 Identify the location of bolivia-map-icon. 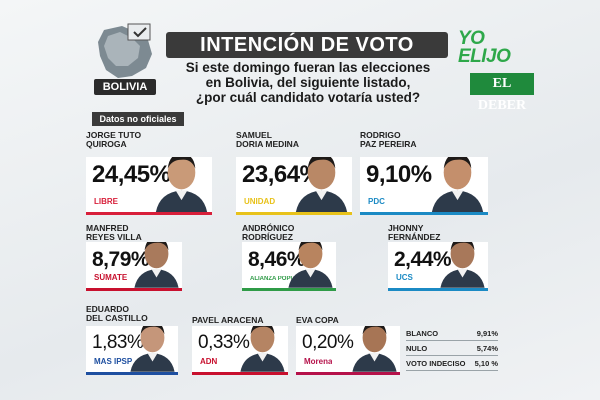
(125, 50).